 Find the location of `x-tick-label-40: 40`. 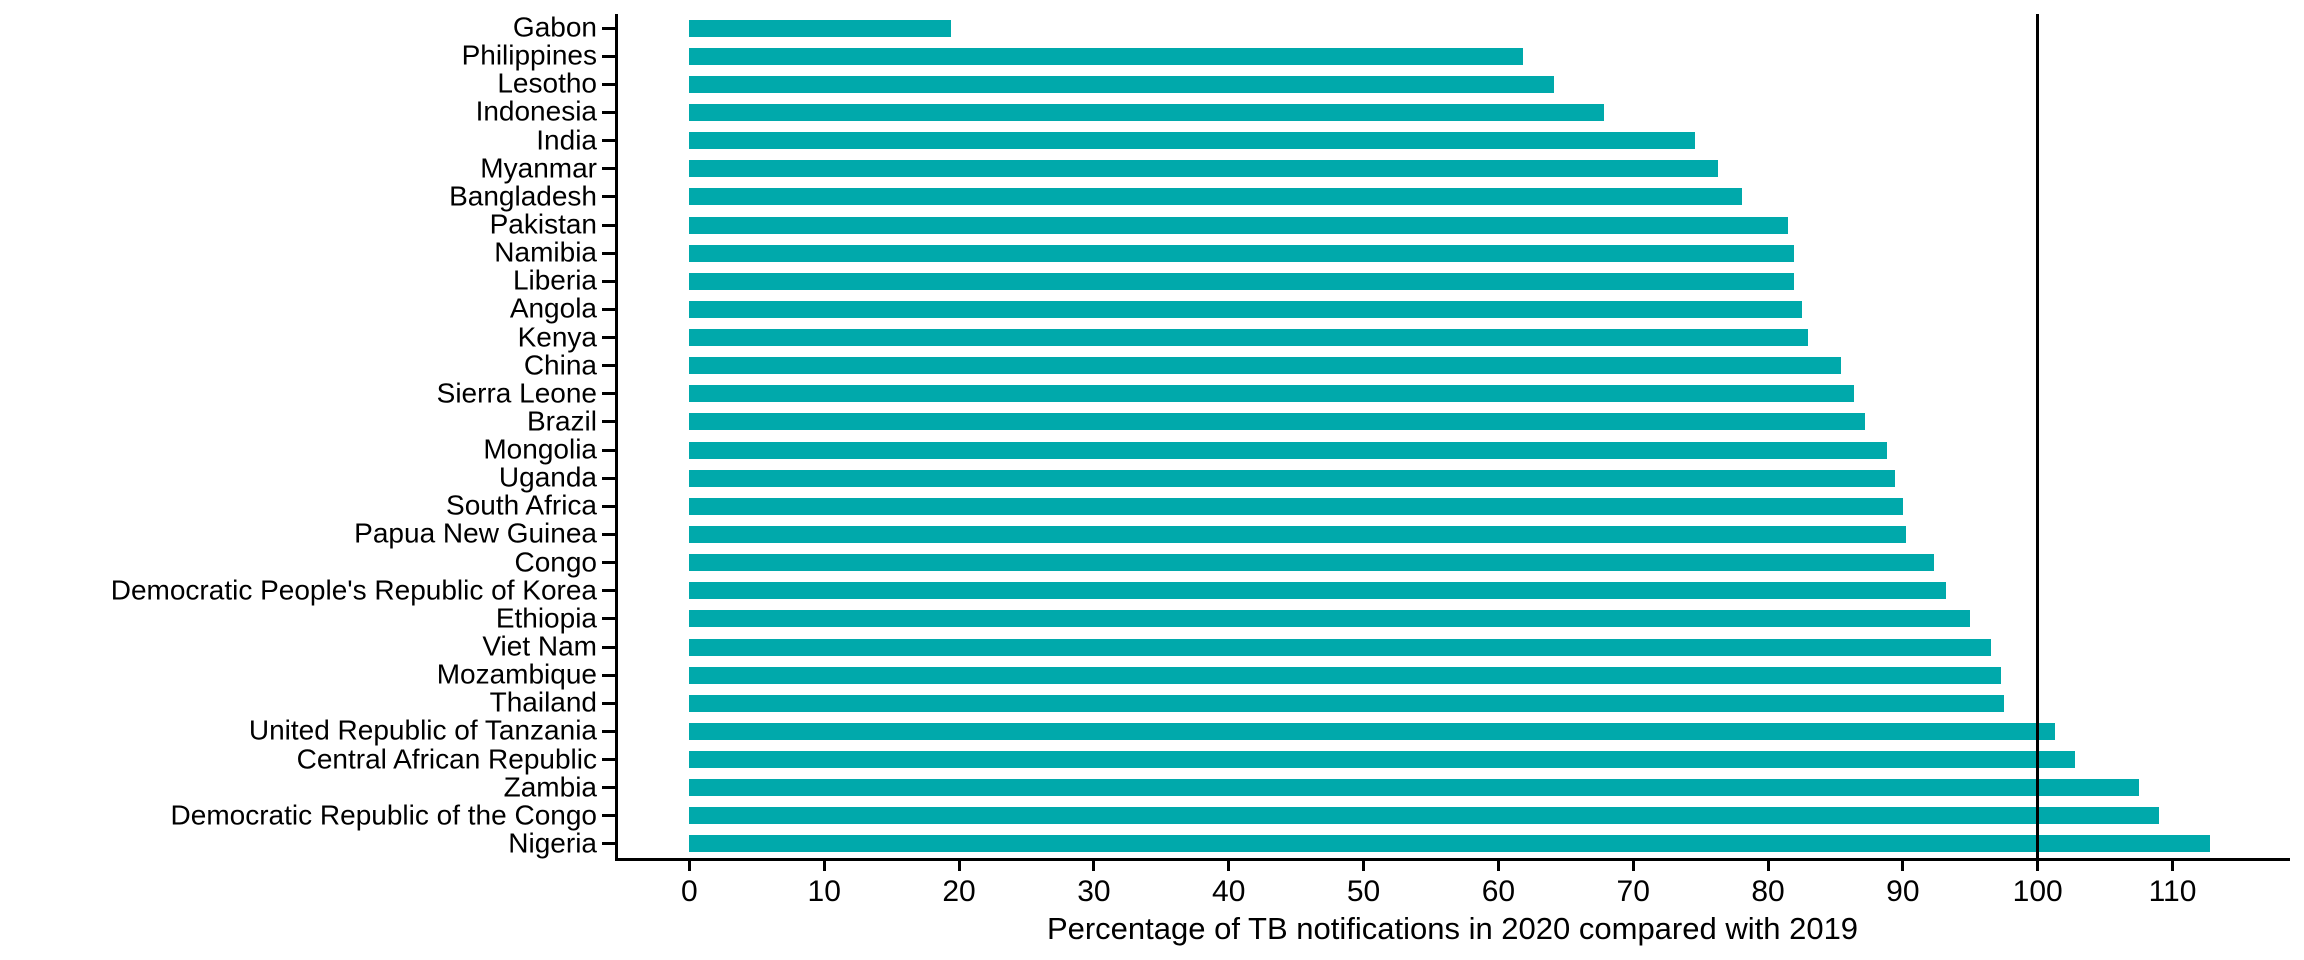

x-tick-label-40: 40 is located at coordinates (1229, 891).